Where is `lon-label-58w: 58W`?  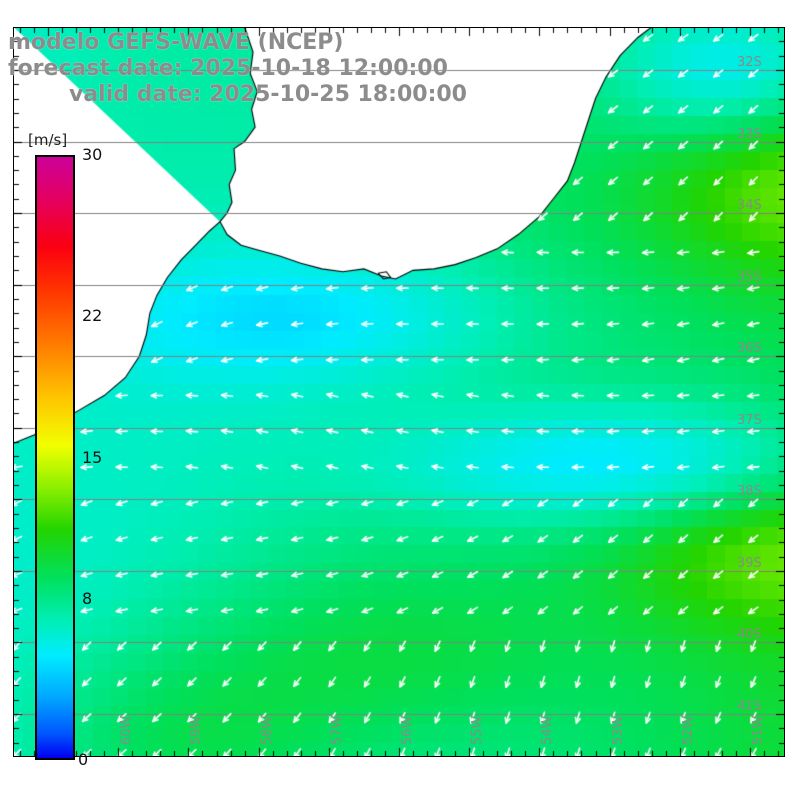 lon-label-58w: 58W is located at coordinates (267, 730).